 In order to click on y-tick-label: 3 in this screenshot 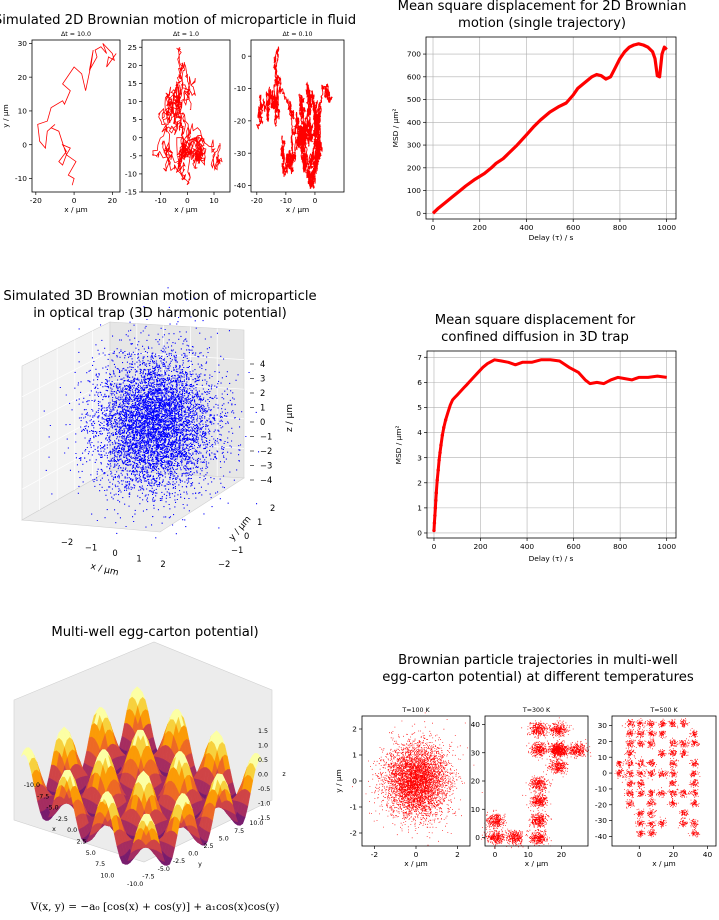, I will do `click(419, 457)`.